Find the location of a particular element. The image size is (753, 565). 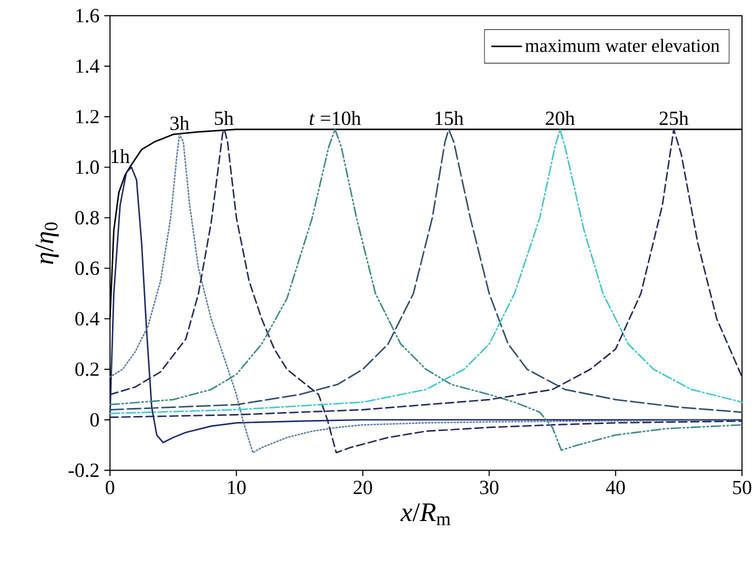

annotation: 5h is located at coordinates (224, 118).